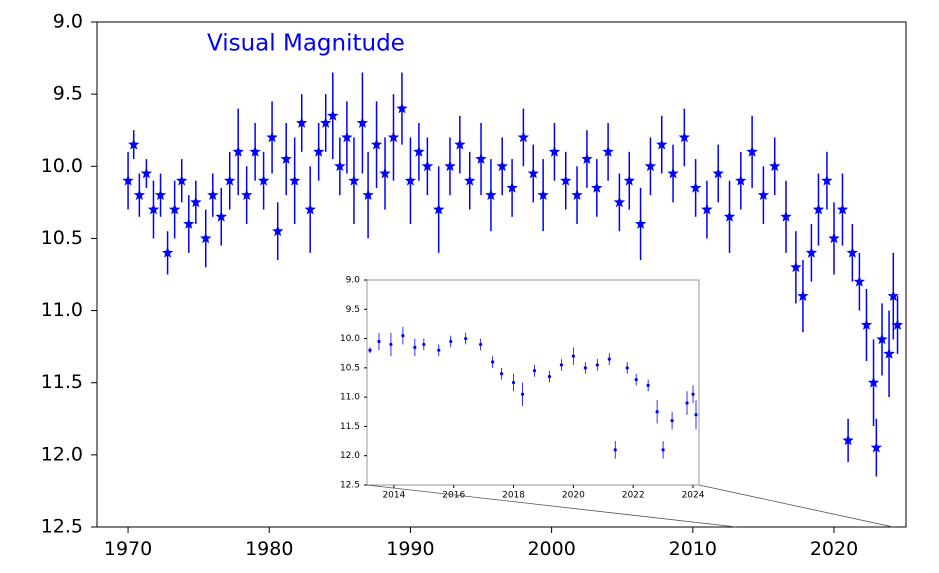 The height and width of the screenshot is (573, 939). What do you see at coordinates (62, 382) in the screenshot?
I see `y-tick-label: 11.5` at bounding box center [62, 382].